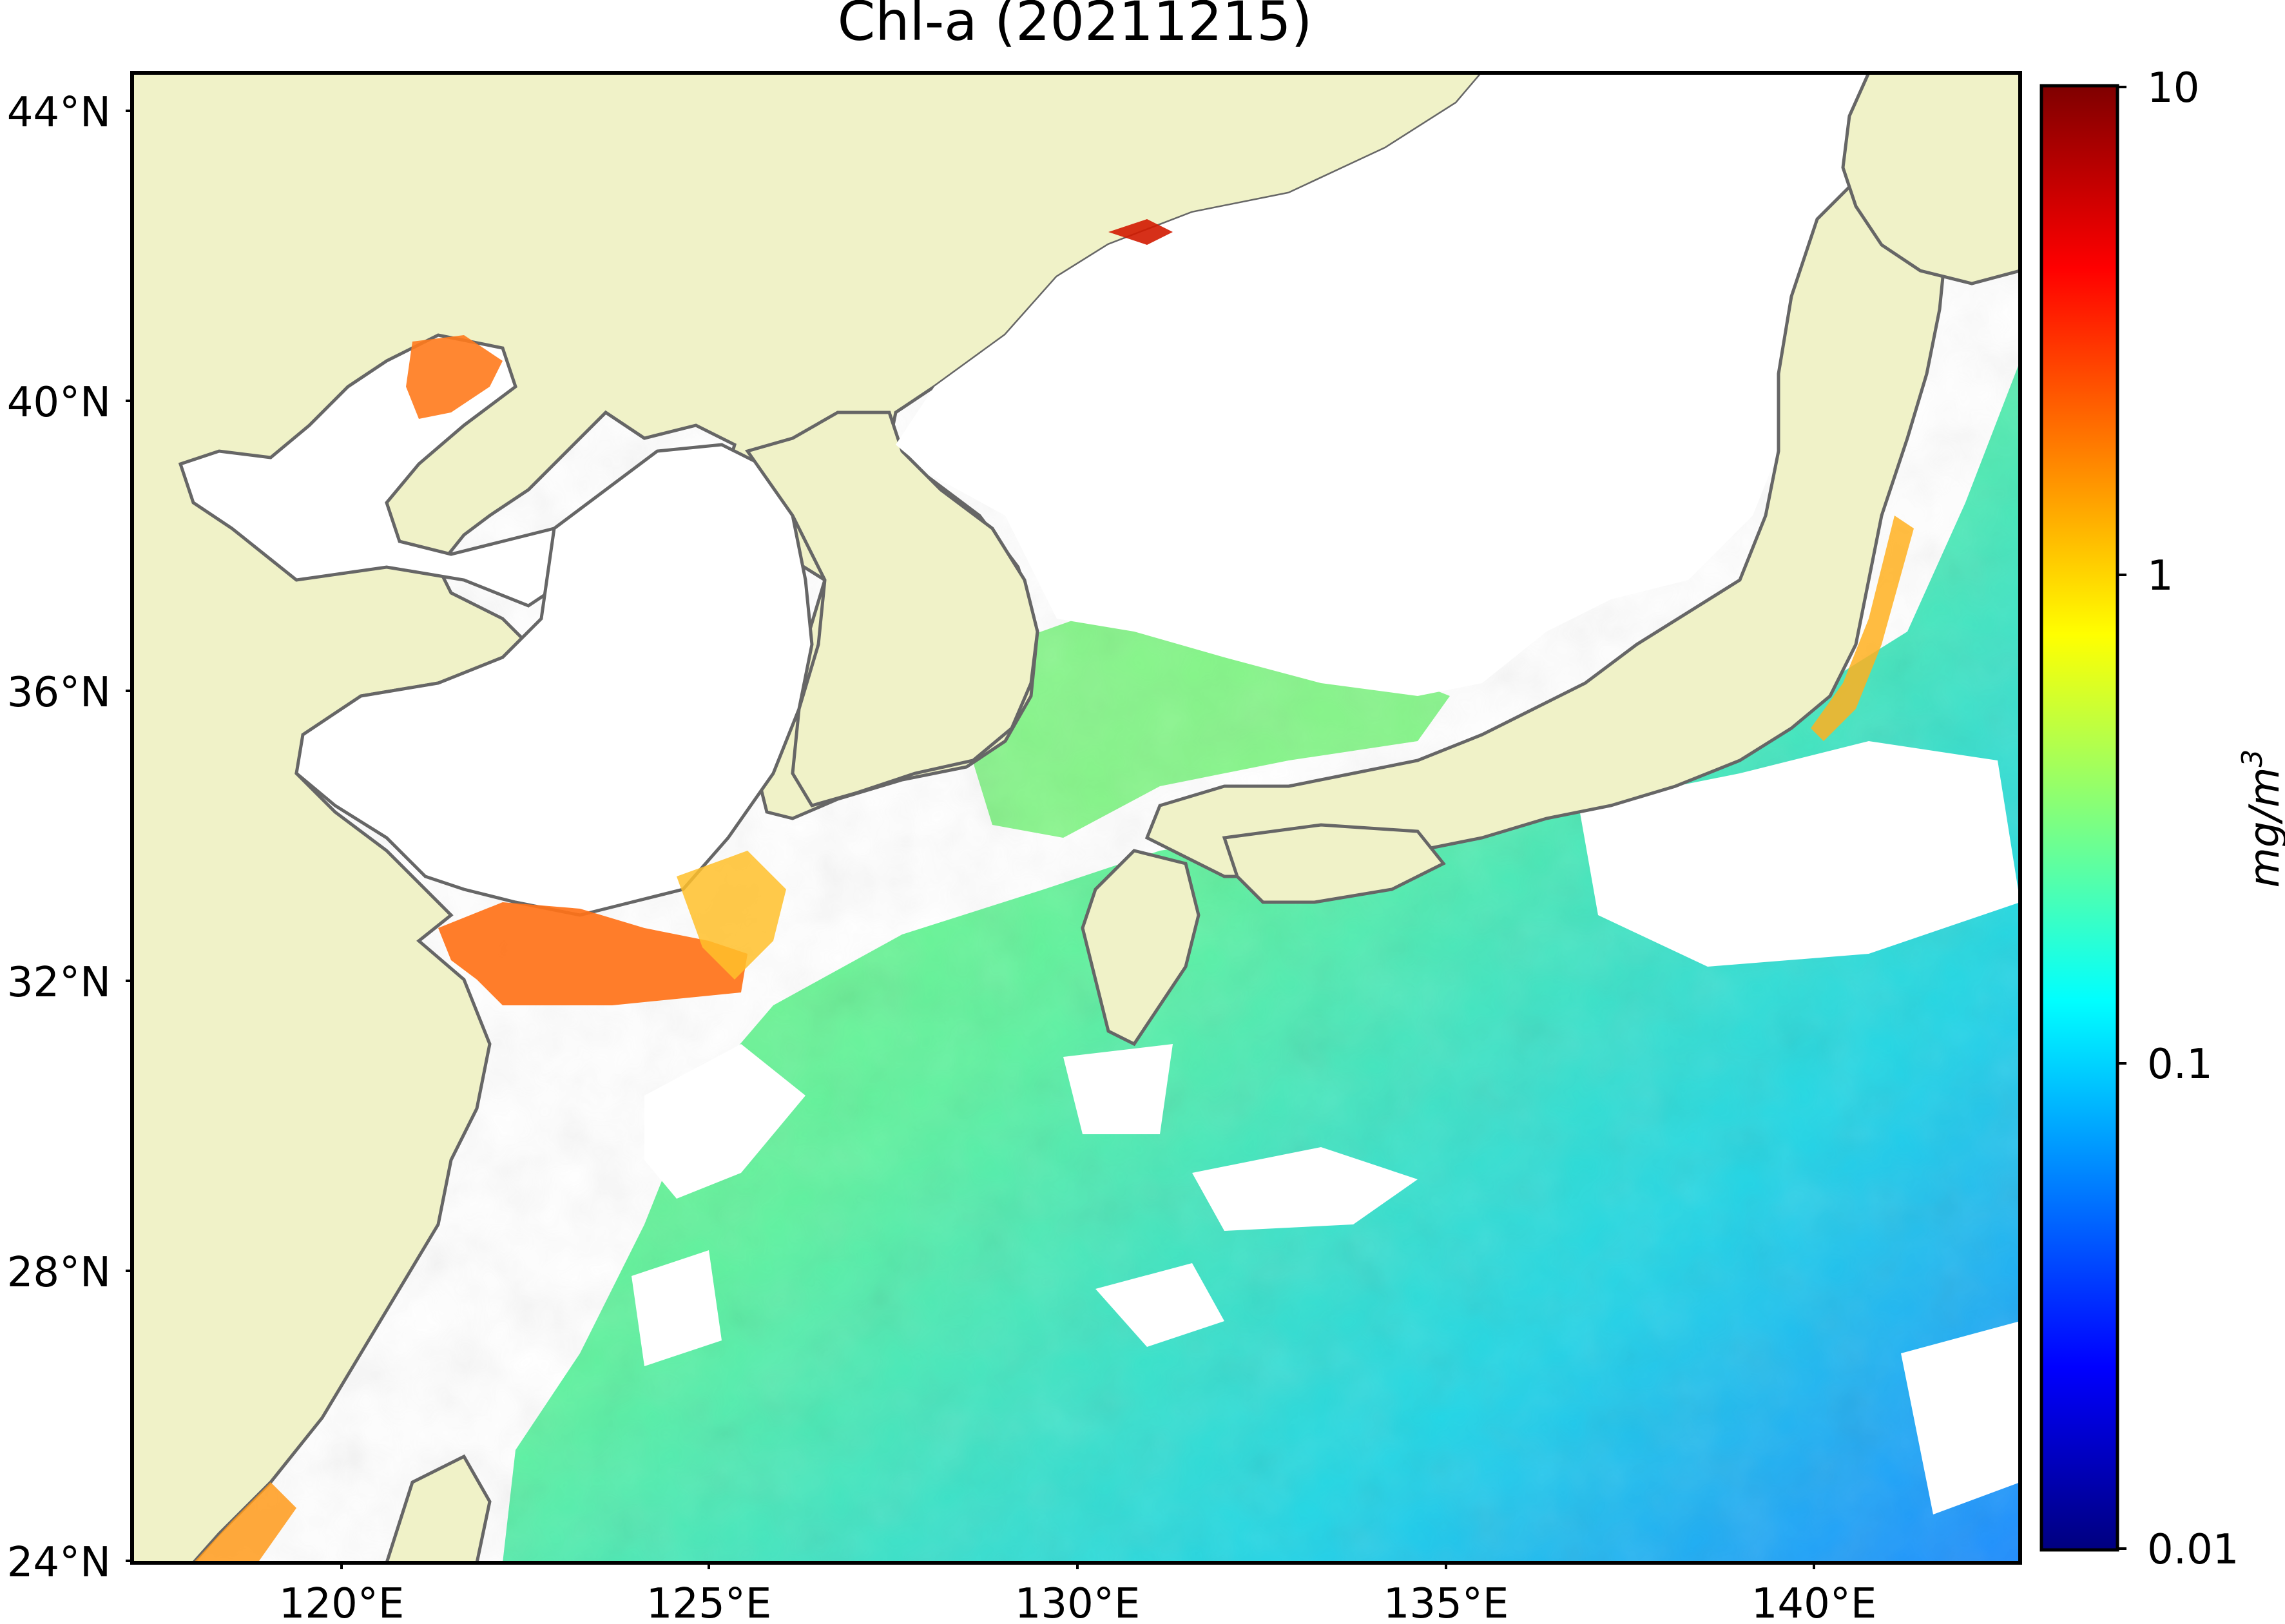  What do you see at coordinates (2079, 818) in the screenshot?
I see `colorbar-gradient` at bounding box center [2079, 818].